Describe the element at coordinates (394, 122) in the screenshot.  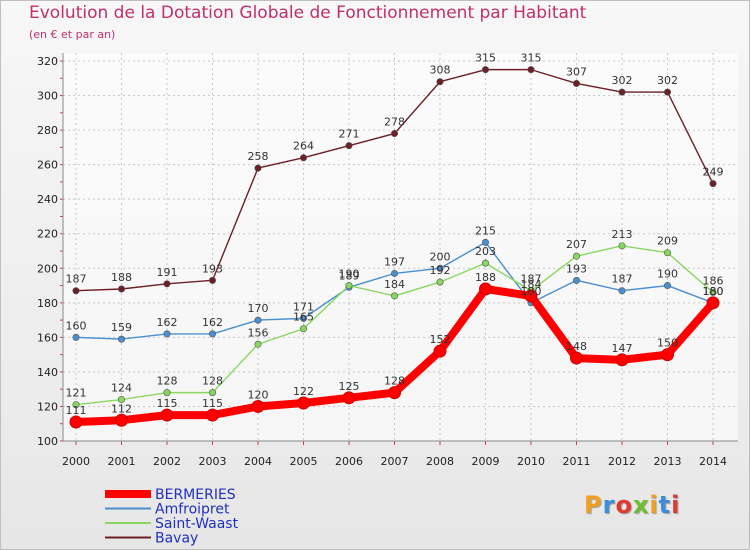
I see `data-label: 278` at that location.